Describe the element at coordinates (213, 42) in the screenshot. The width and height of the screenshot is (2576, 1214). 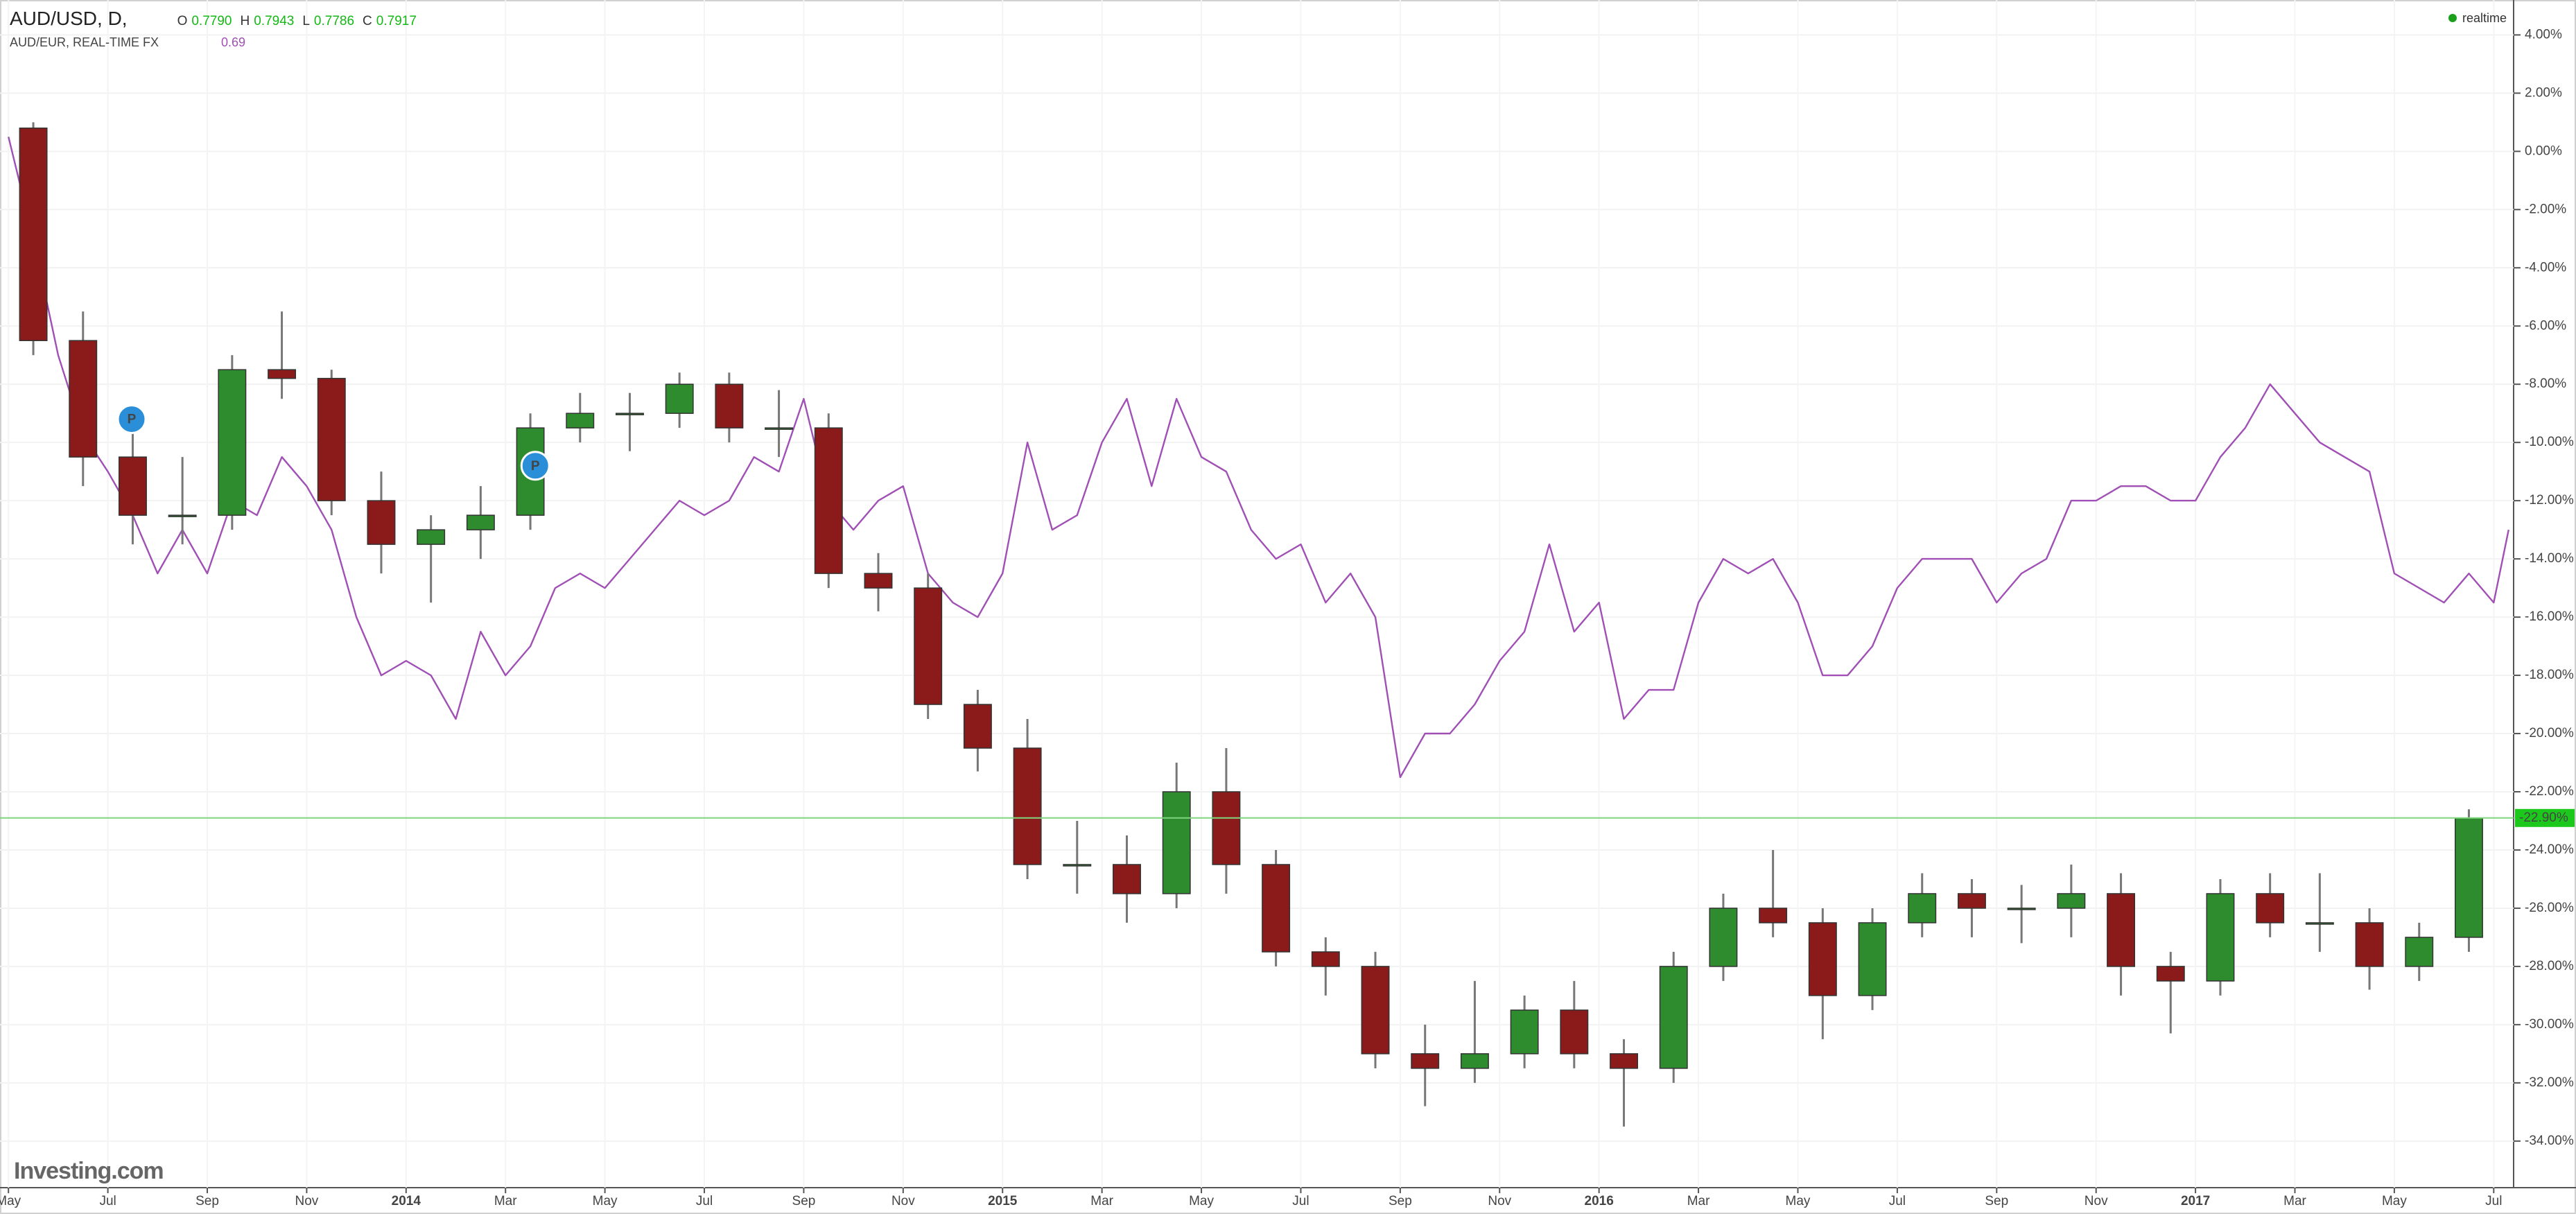
I see `overlay-row: AUD/EUR, REAL-TIME FX 0.69` at that location.